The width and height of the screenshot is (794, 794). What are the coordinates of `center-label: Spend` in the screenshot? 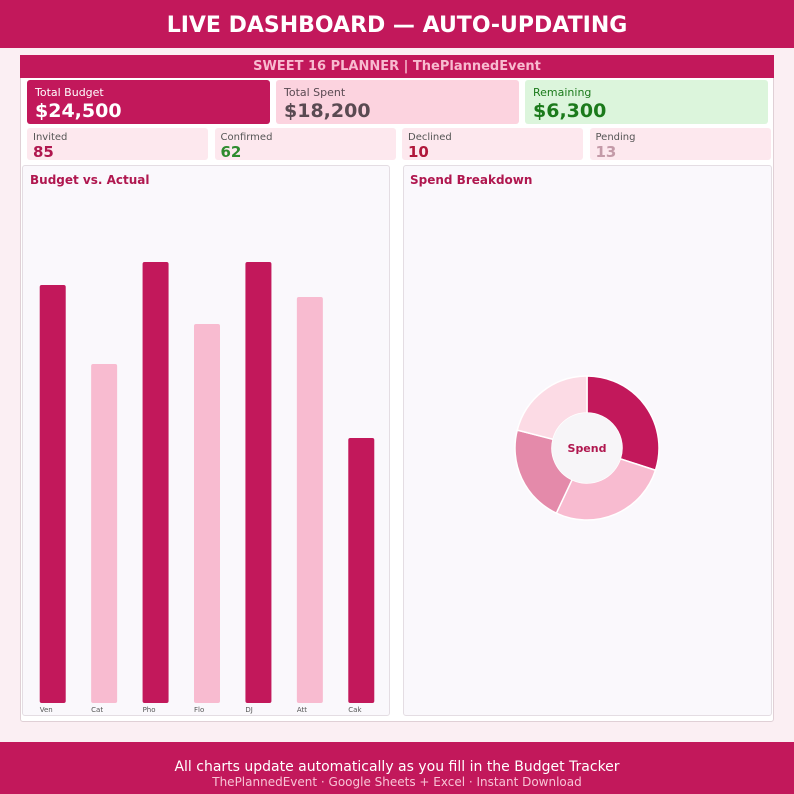 It's located at (587, 448).